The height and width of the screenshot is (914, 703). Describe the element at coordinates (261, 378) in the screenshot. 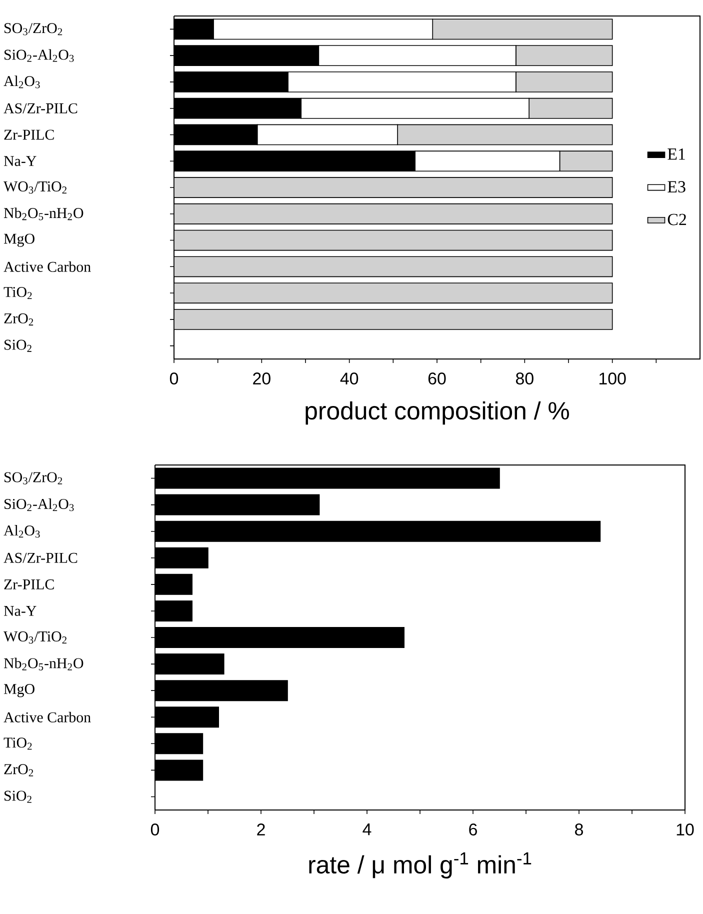

I see `x-tick-label: 20` at that location.